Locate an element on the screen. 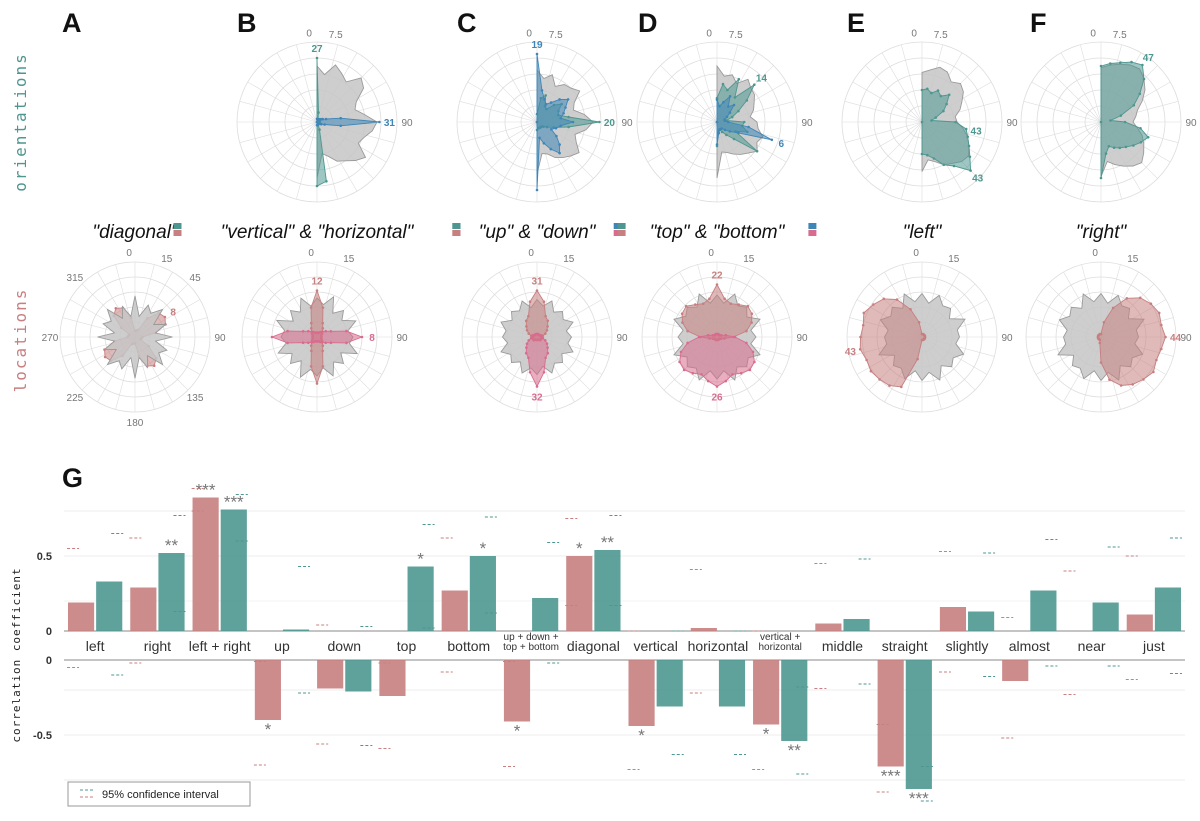 This screenshot has width=1200, height=821. angle-tick-label: 7.5 is located at coordinates (336, 35).